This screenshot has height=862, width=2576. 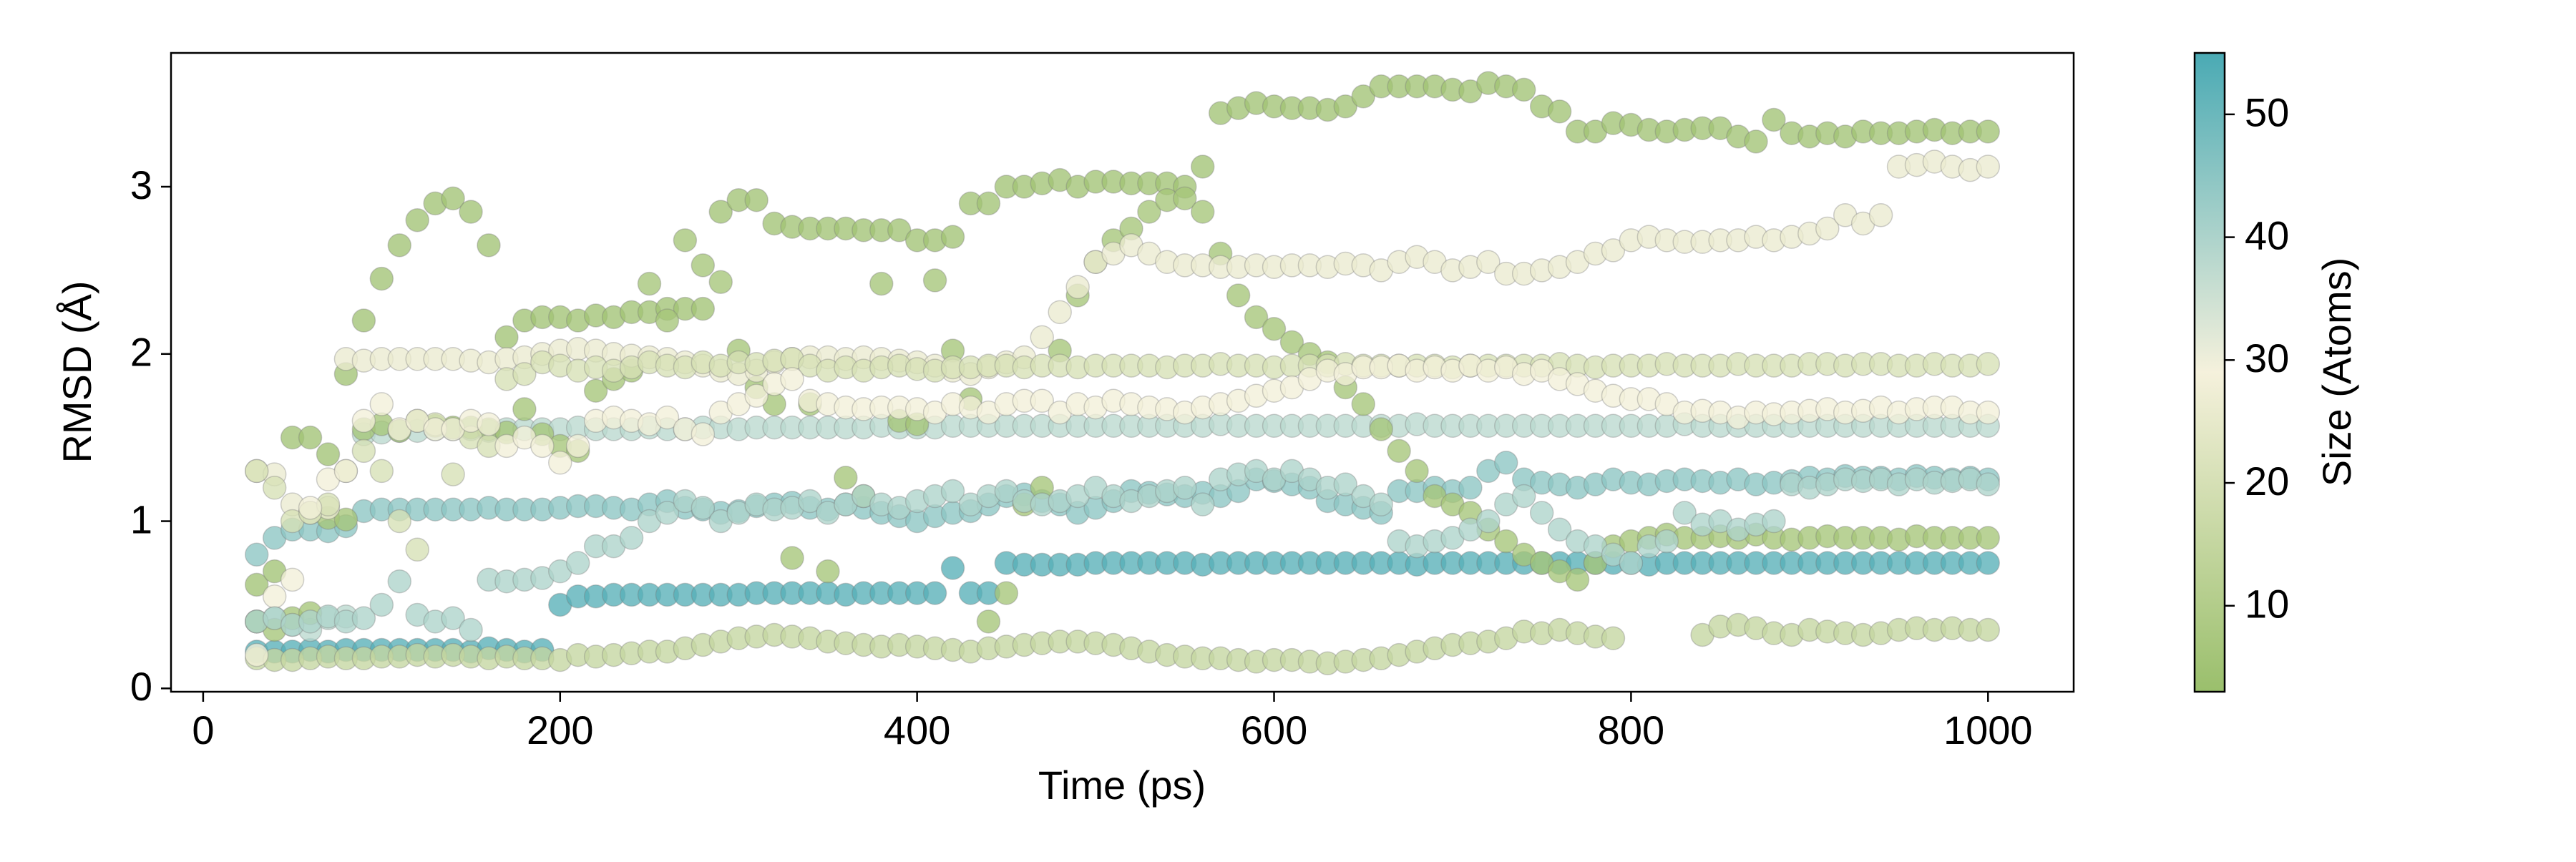 What do you see at coordinates (2267, 358) in the screenshot?
I see `colorbar-tick-label: 30` at bounding box center [2267, 358].